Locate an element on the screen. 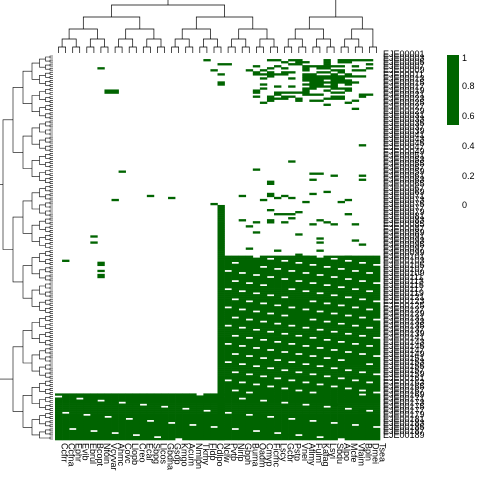  column-label: Sbpg is located at coordinates (156, 453).